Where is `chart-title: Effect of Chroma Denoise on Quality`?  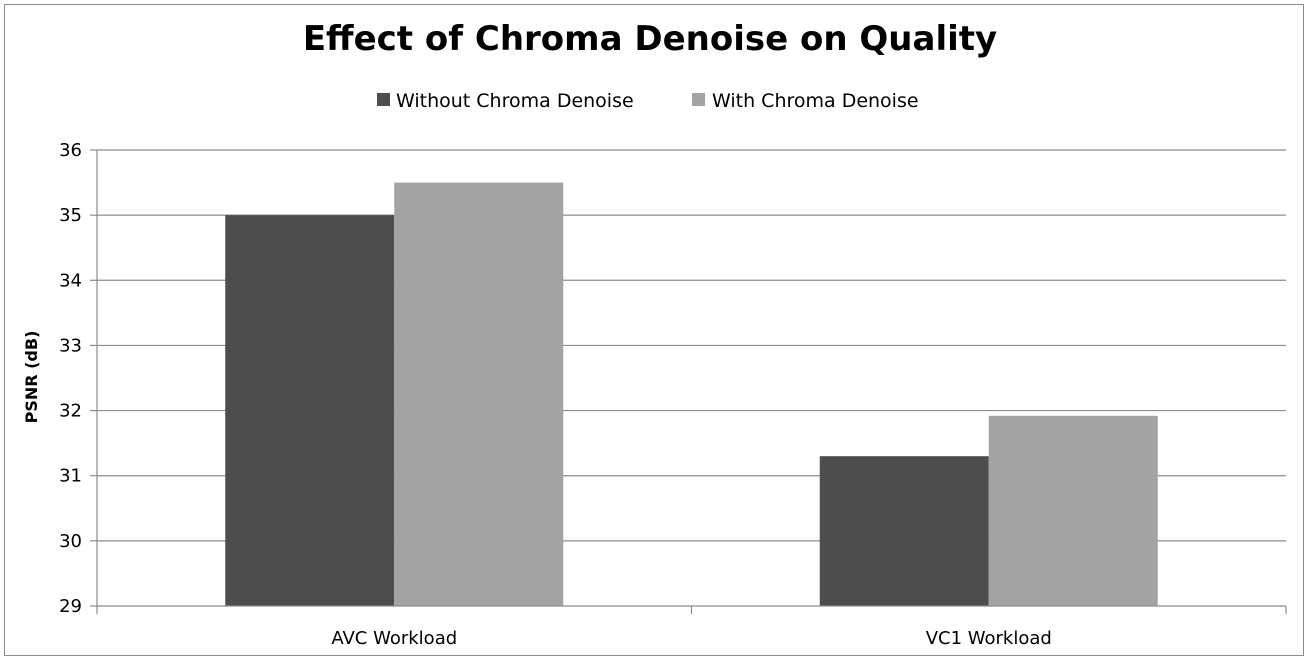
chart-title: Effect of Chroma Denoise on Quality is located at coordinates (650, 39).